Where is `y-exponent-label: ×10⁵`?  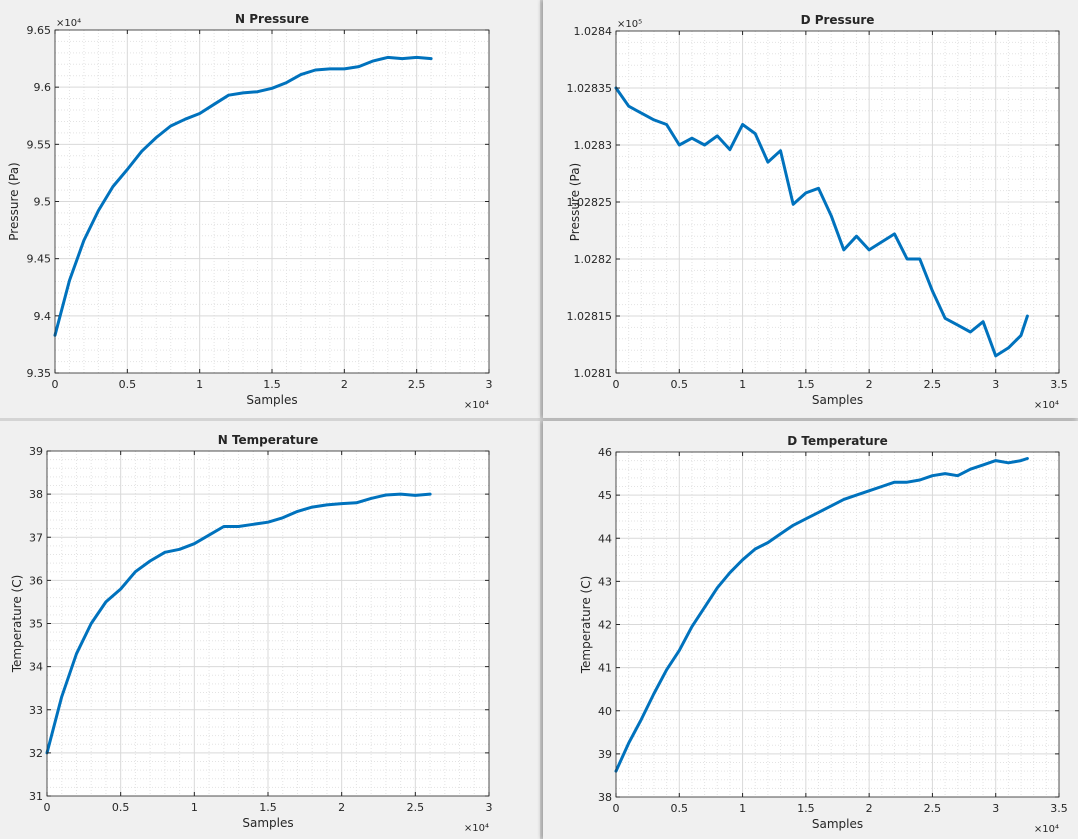
y-exponent-label: ×10⁵ is located at coordinates (629, 24).